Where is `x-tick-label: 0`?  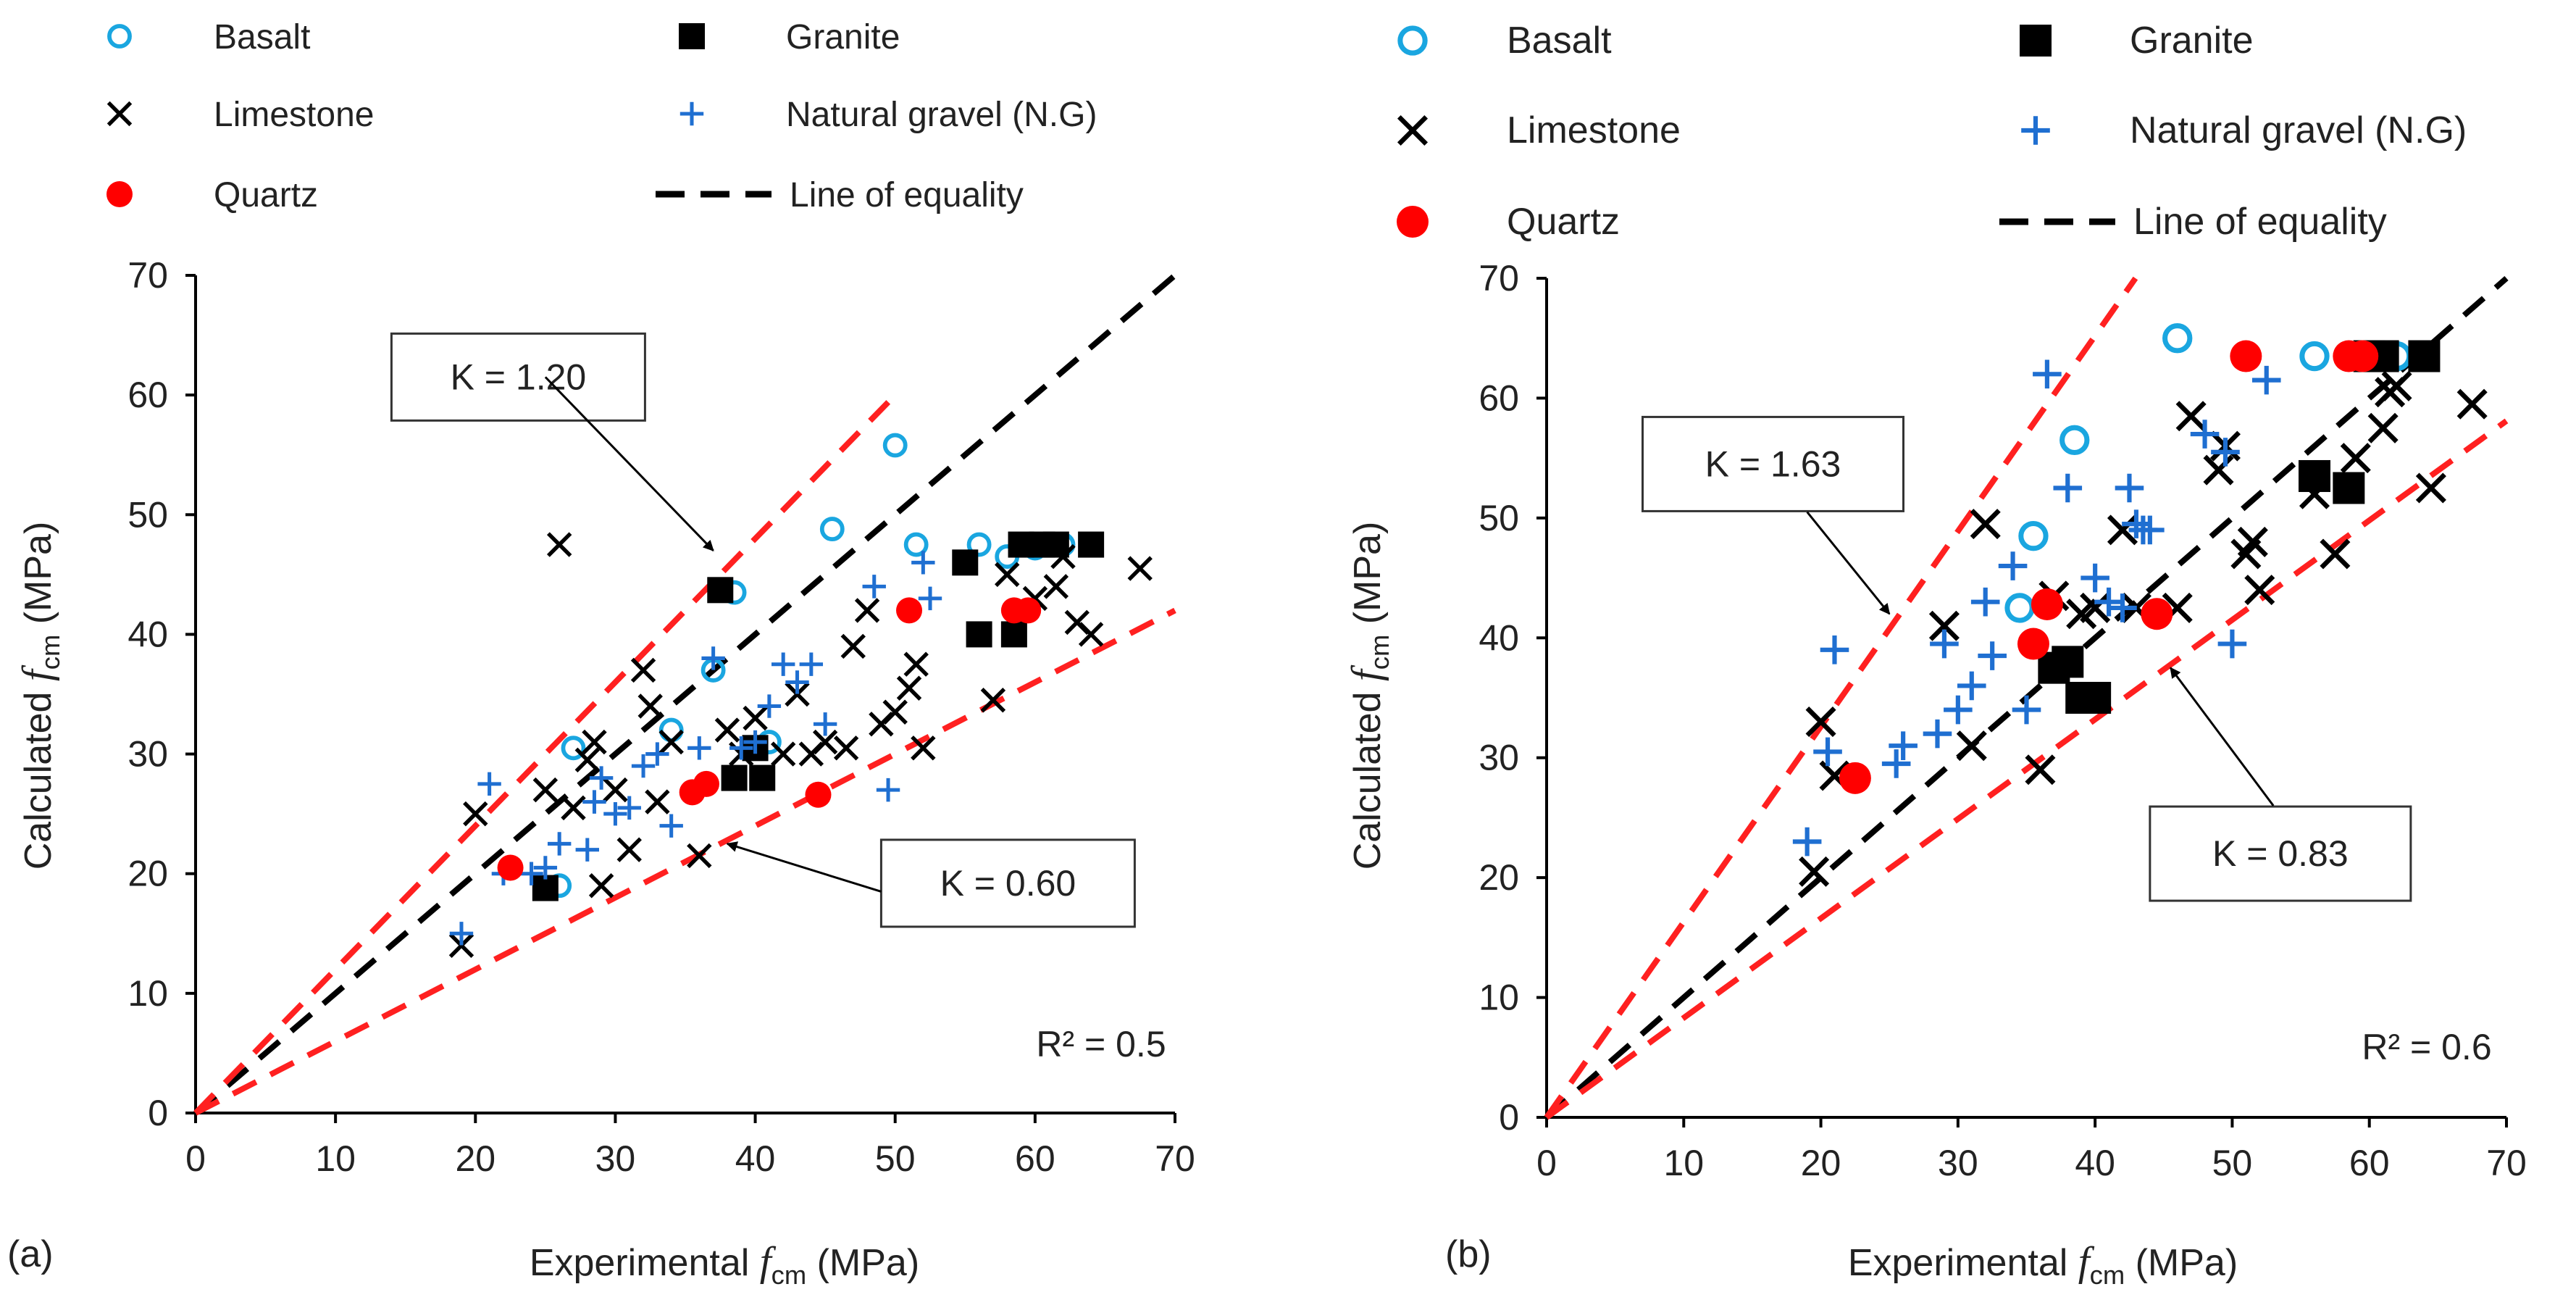 x-tick-label: 0 is located at coordinates (1546, 1163).